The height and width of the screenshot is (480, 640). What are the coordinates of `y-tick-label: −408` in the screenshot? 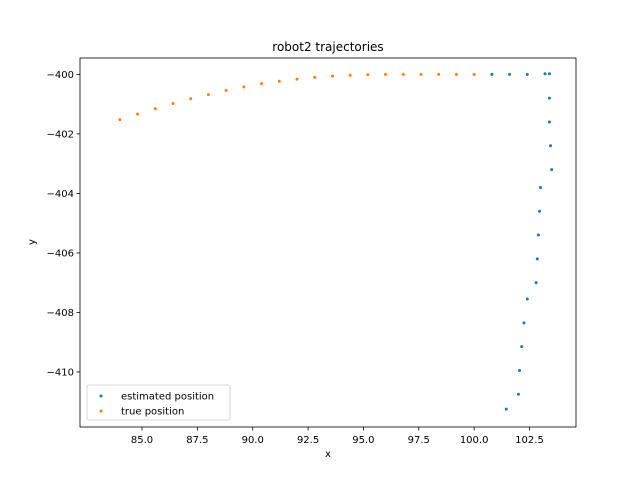 It's located at (60, 313).